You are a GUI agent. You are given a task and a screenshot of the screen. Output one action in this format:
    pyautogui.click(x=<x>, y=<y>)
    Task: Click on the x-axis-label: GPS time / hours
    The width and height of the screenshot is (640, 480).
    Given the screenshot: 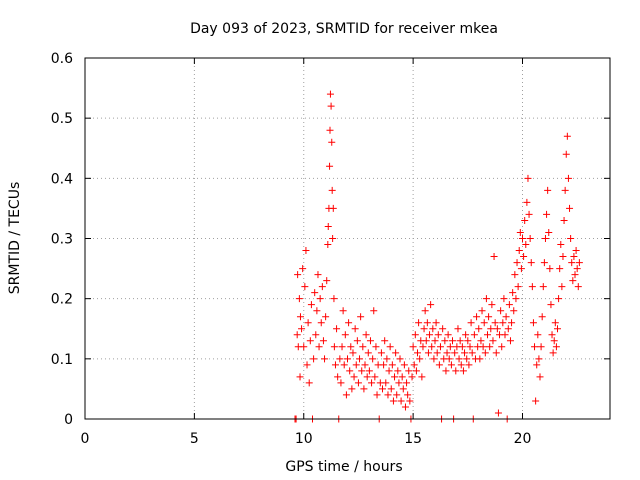 What is the action you would take?
    pyautogui.click(x=343, y=467)
    